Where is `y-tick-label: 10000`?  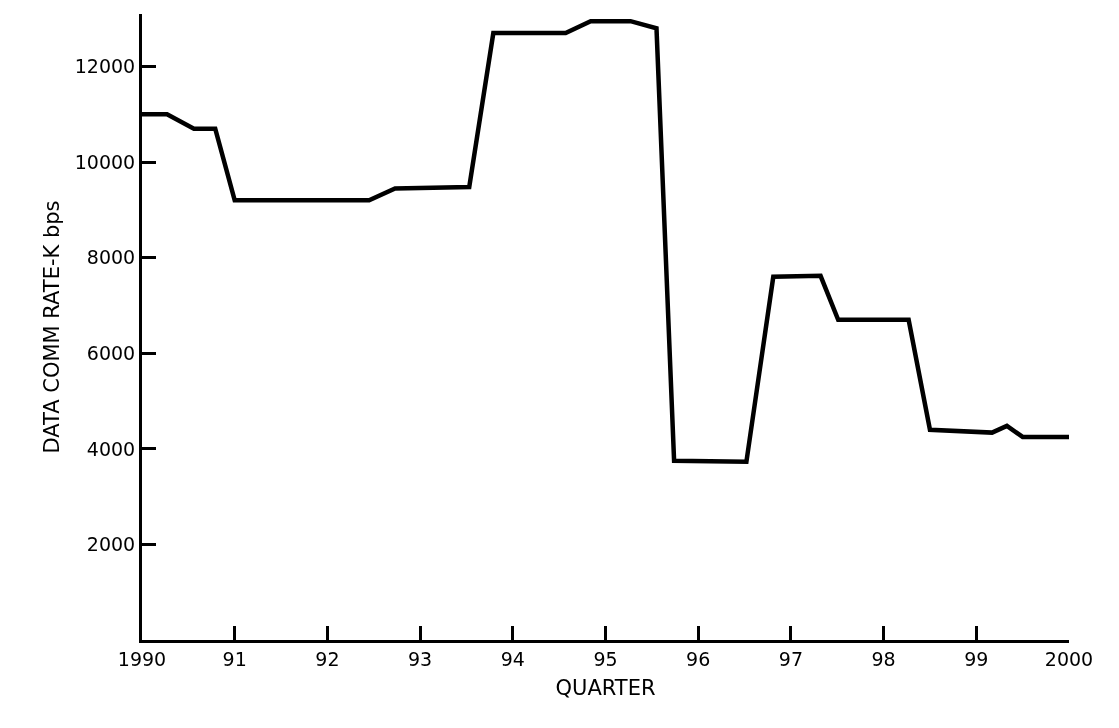
y-tick-label: 10000 is located at coordinates (105, 161).